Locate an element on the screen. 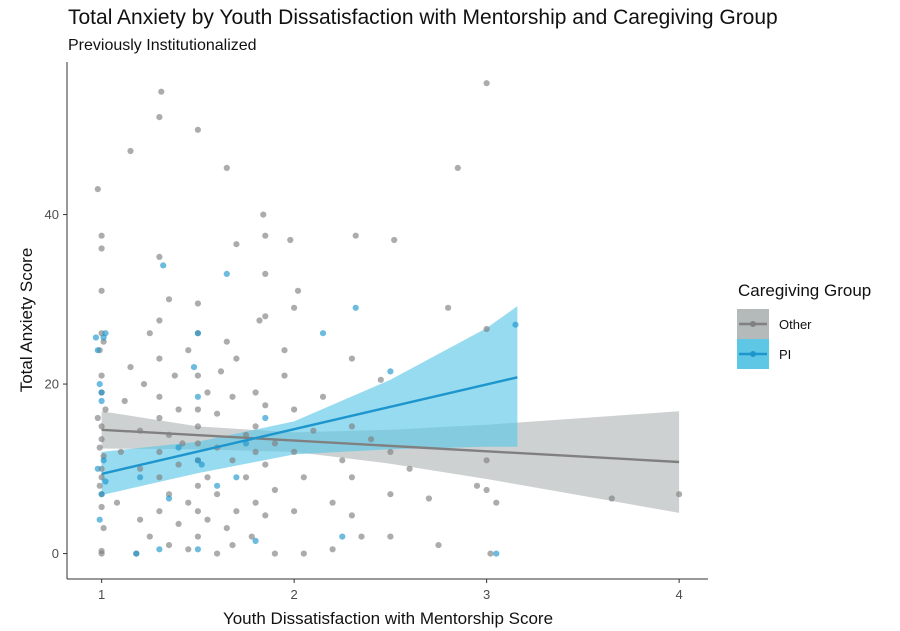 This screenshot has height=631, width=900. y-axis-ticks: 0 20 40 is located at coordinates (56, 384).